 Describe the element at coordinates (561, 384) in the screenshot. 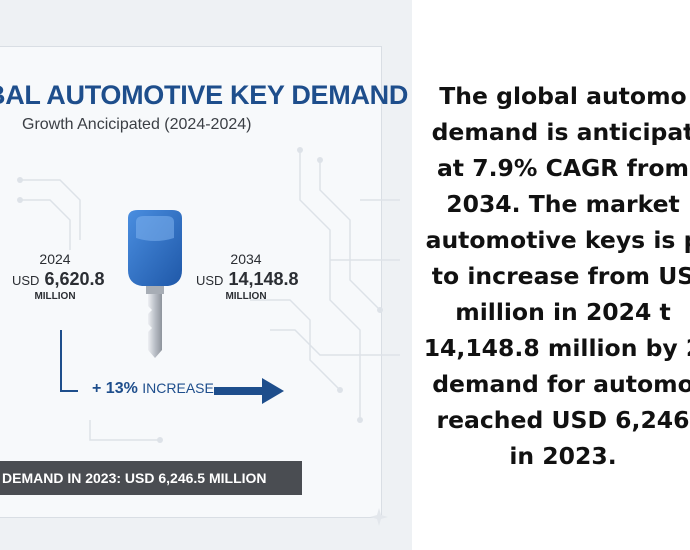

I see `description-line: demand for automo` at that location.